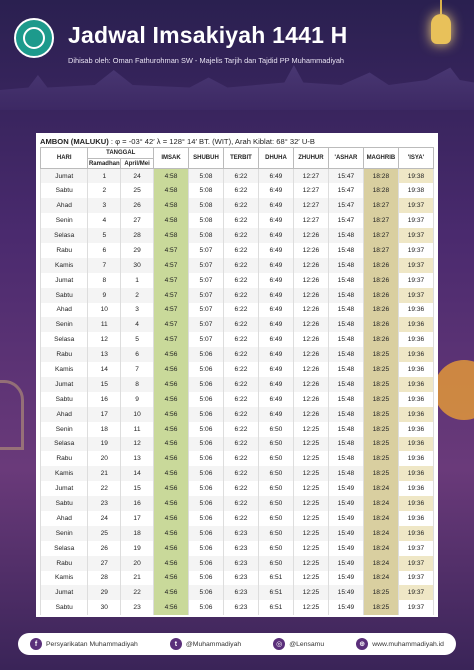 The image size is (474, 670). What do you see at coordinates (454, 390) in the screenshot?
I see `moon-decoration` at bounding box center [454, 390].